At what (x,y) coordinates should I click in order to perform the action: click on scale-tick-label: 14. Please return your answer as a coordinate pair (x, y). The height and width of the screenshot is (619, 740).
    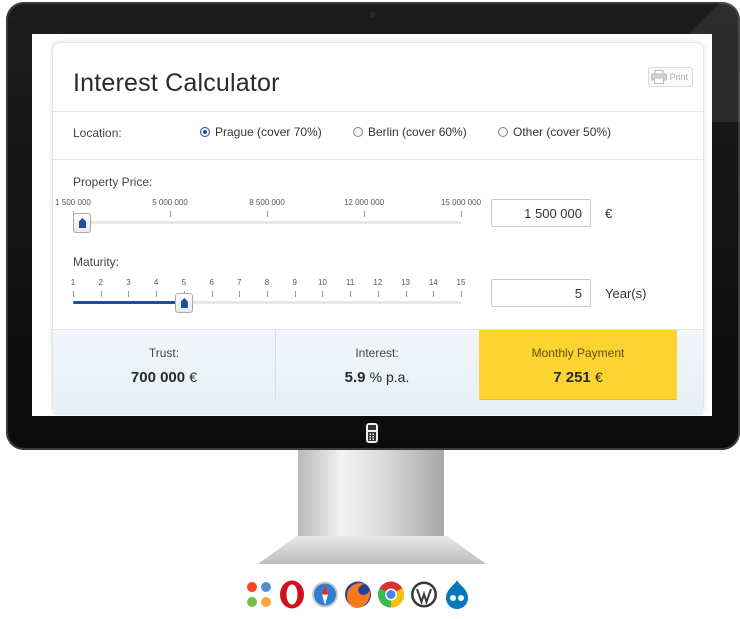
    Looking at the image, I should click on (433, 282).